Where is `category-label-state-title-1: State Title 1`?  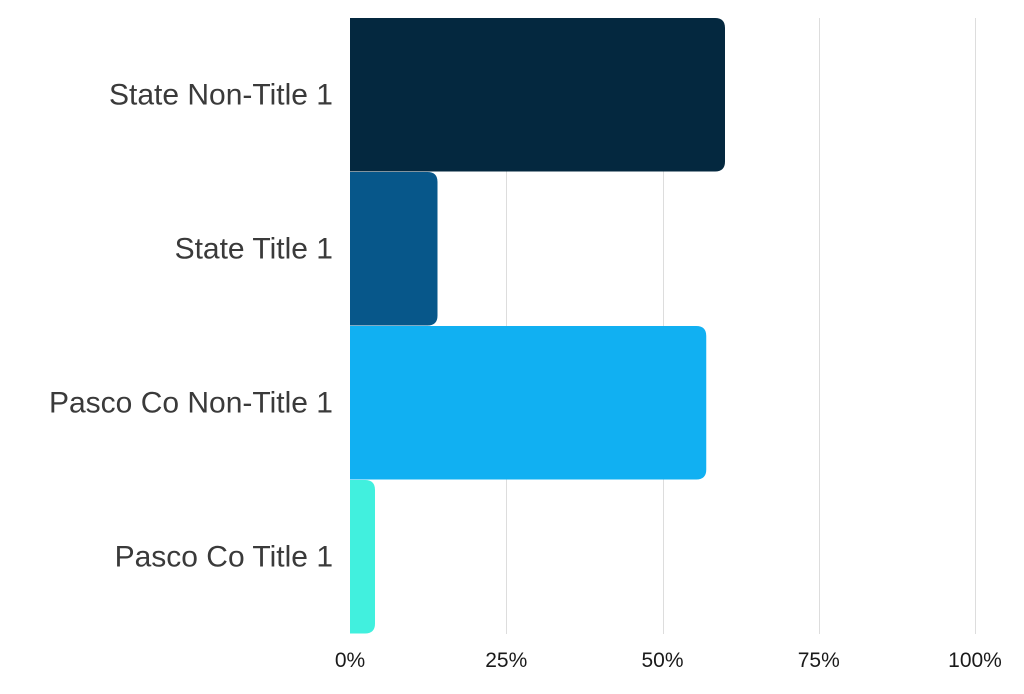
category-label-state-title-1: State Title 1 is located at coordinates (254, 249).